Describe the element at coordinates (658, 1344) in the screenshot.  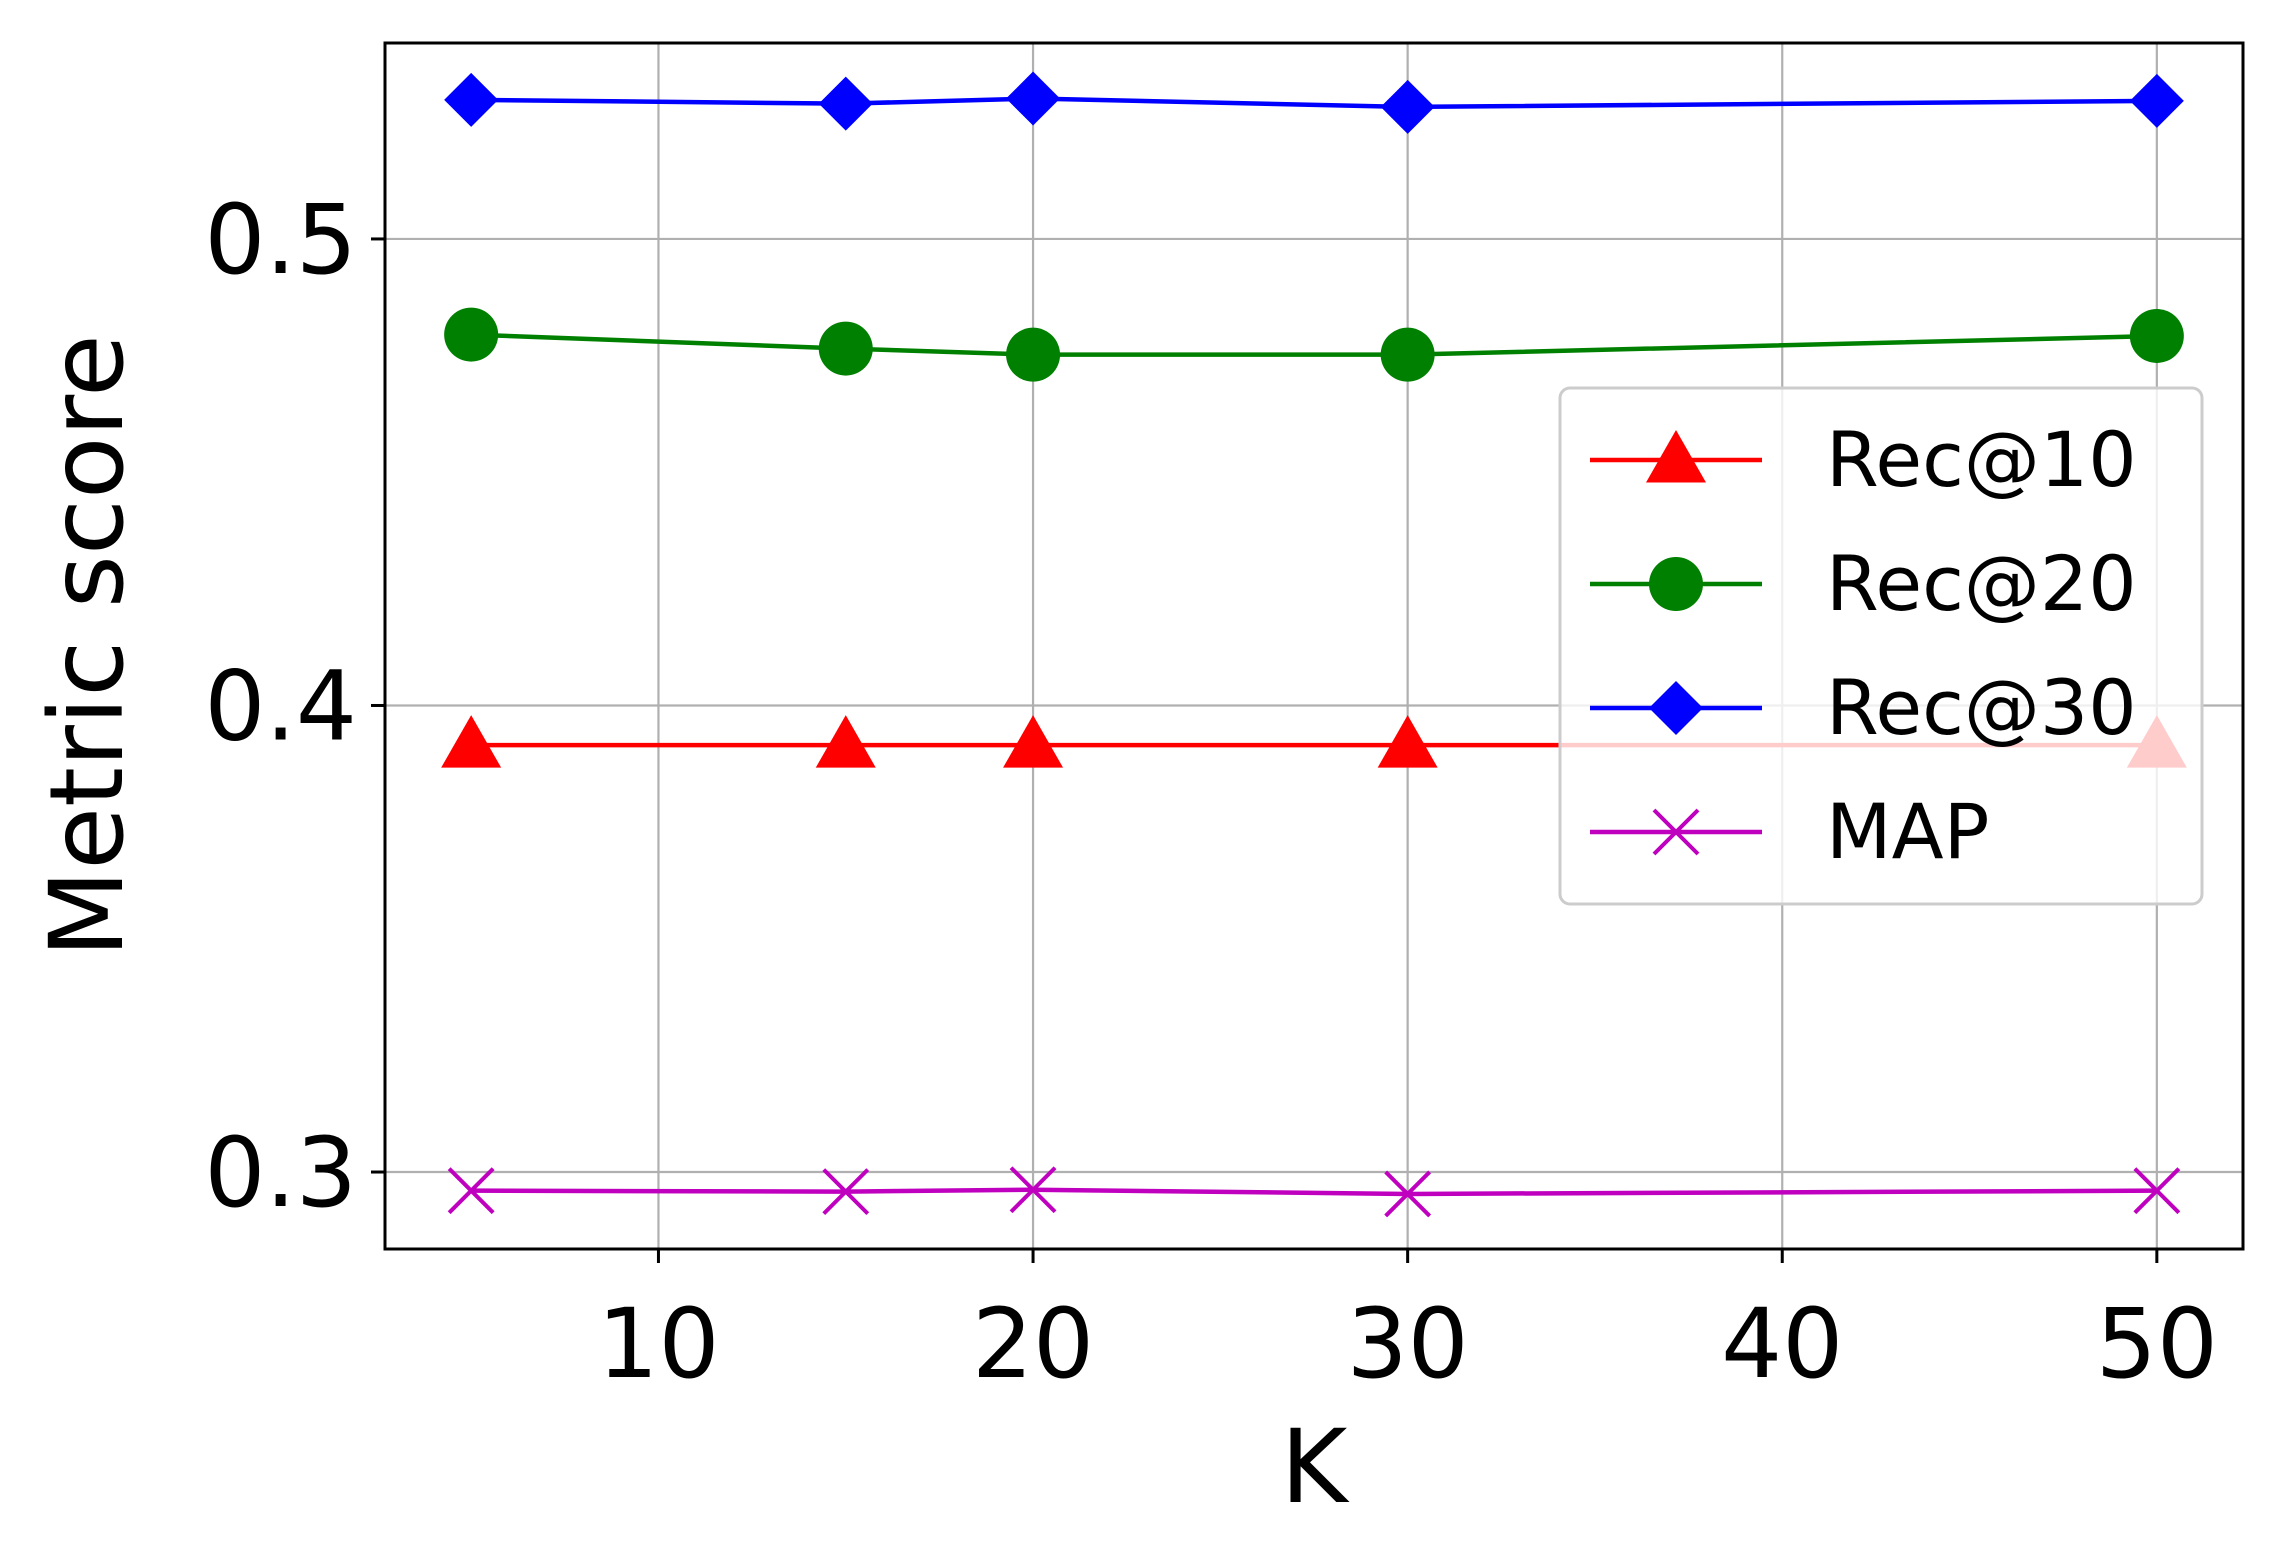
I see `x-tick-label: 10` at that location.